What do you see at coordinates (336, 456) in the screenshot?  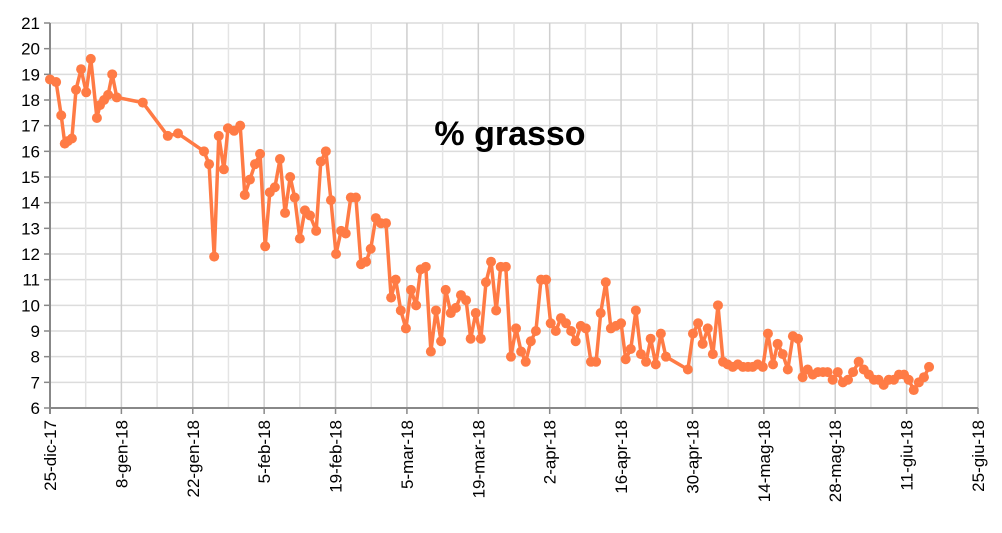 I see `x-tick-label: 19-feb-18` at bounding box center [336, 456].